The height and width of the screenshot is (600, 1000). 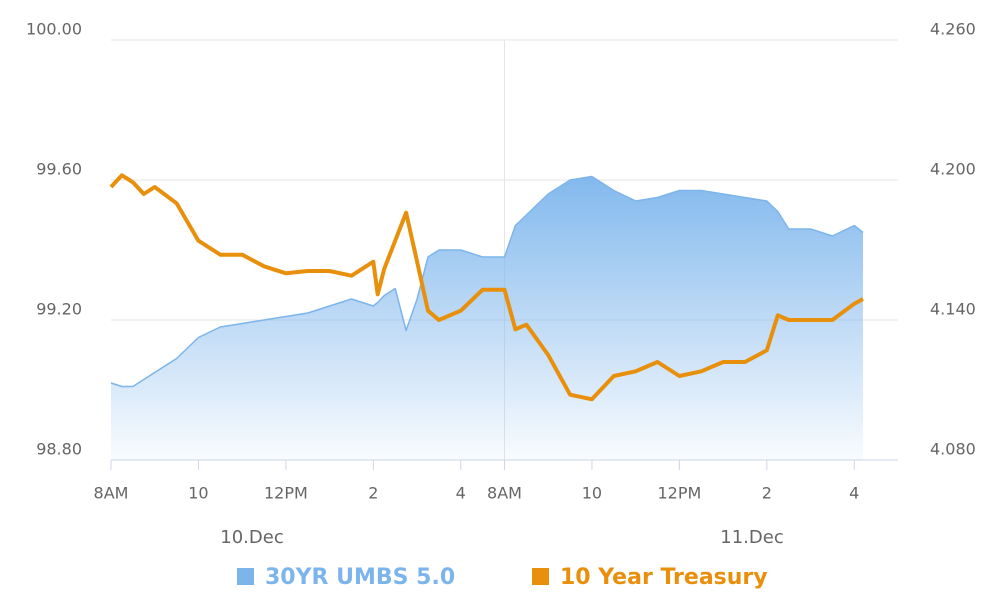 I want to click on y-tick-label: 99.20, so click(x=59, y=309).